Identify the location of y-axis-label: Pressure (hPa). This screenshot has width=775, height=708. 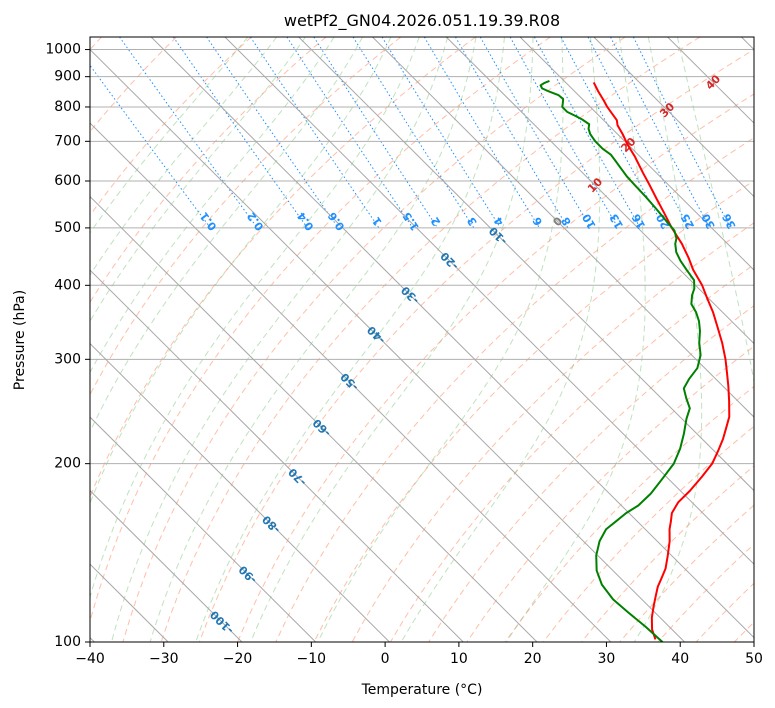
(20, 340).